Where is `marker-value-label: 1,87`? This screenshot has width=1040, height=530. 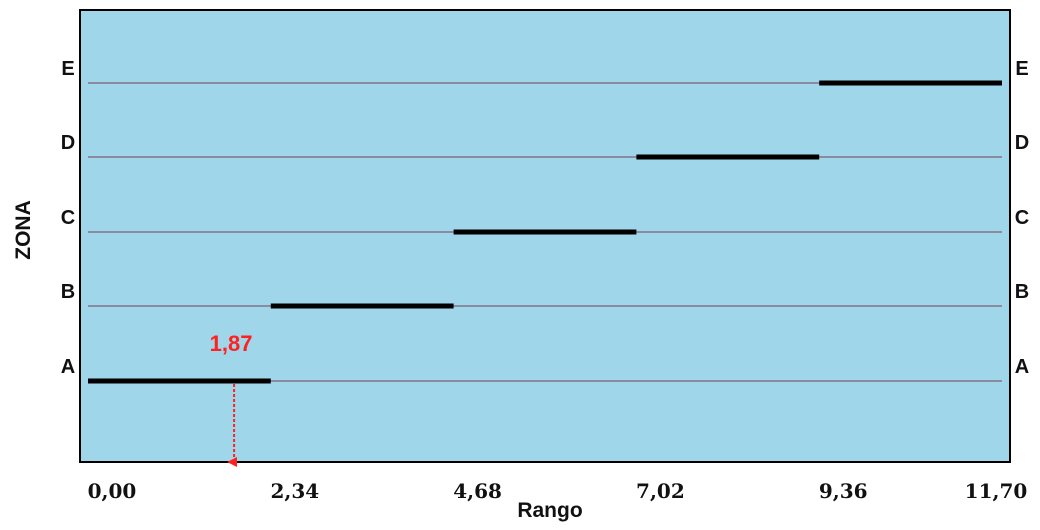 marker-value-label: 1,87 is located at coordinates (231, 343).